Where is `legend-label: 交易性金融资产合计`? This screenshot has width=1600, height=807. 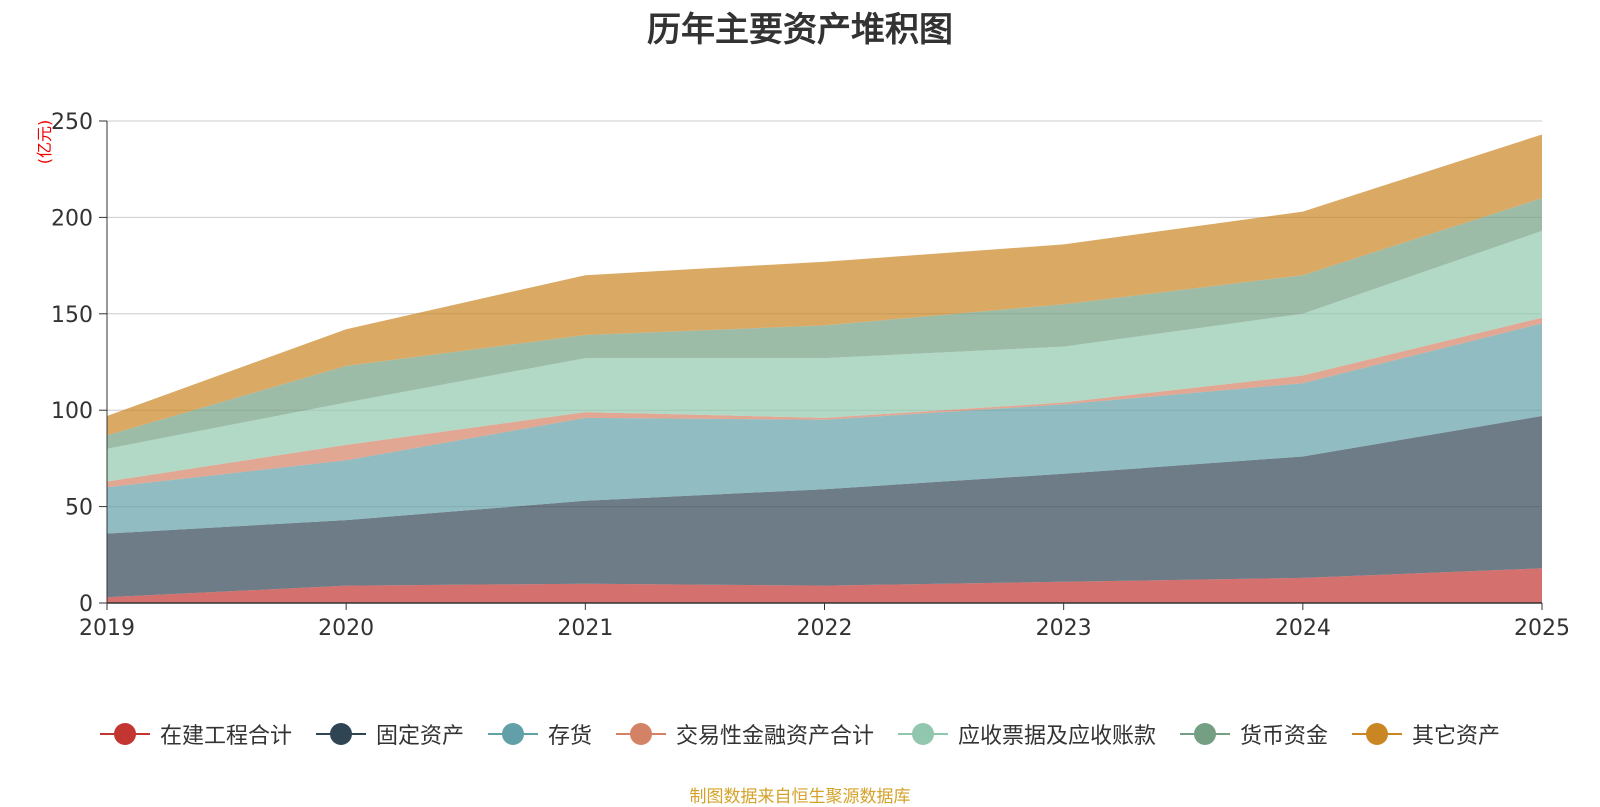
legend-label: 交易性金融资产合计 is located at coordinates (774, 736).